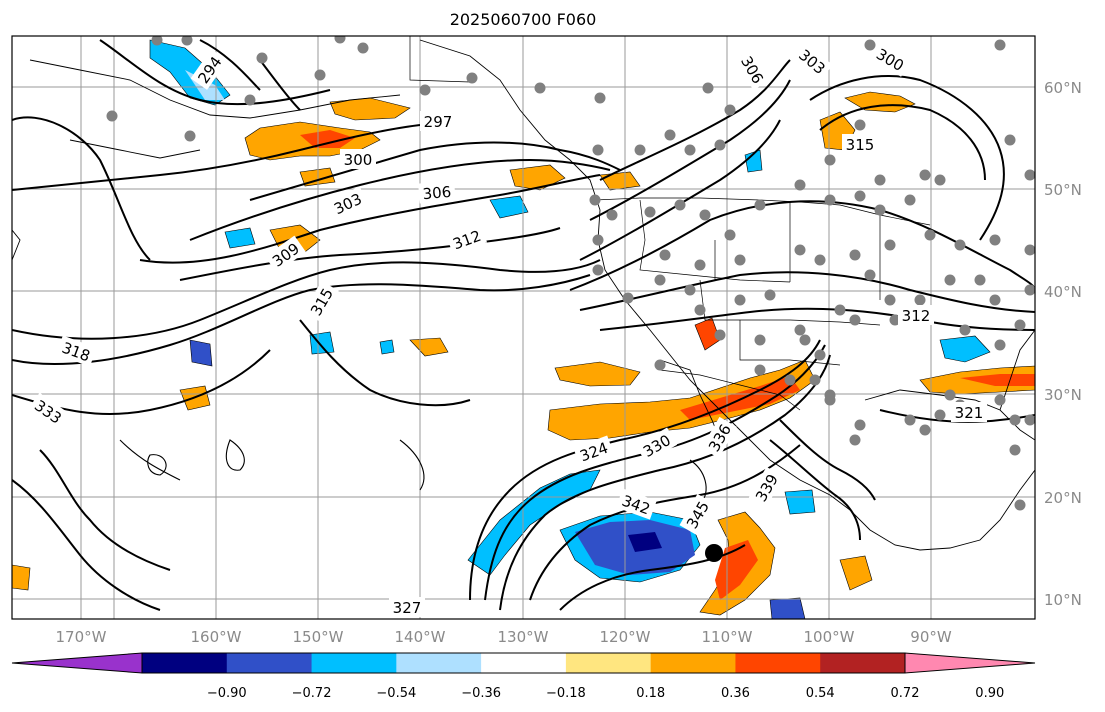  What do you see at coordinates (1063, 190) in the screenshot?
I see `latitude-label: 50°N` at bounding box center [1063, 190].